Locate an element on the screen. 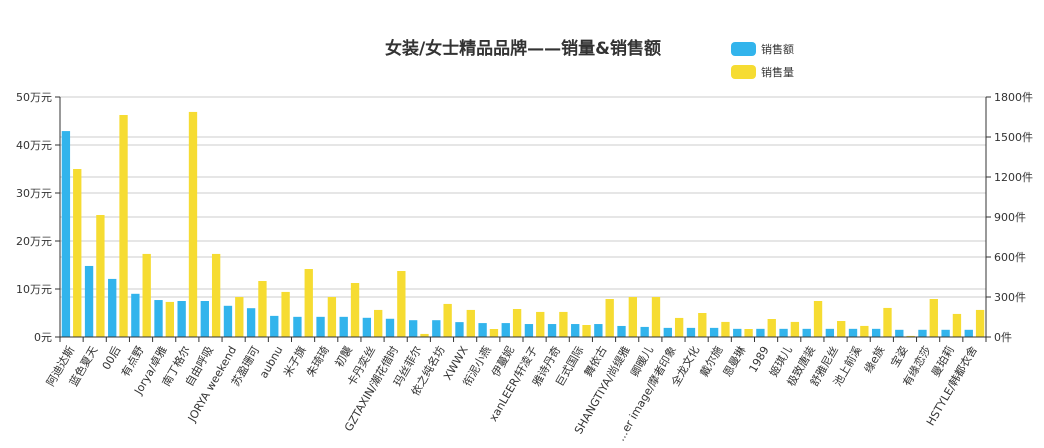 The image size is (1044, 448). legend-label-sales-volume: 销售量 is located at coordinates (777, 72).